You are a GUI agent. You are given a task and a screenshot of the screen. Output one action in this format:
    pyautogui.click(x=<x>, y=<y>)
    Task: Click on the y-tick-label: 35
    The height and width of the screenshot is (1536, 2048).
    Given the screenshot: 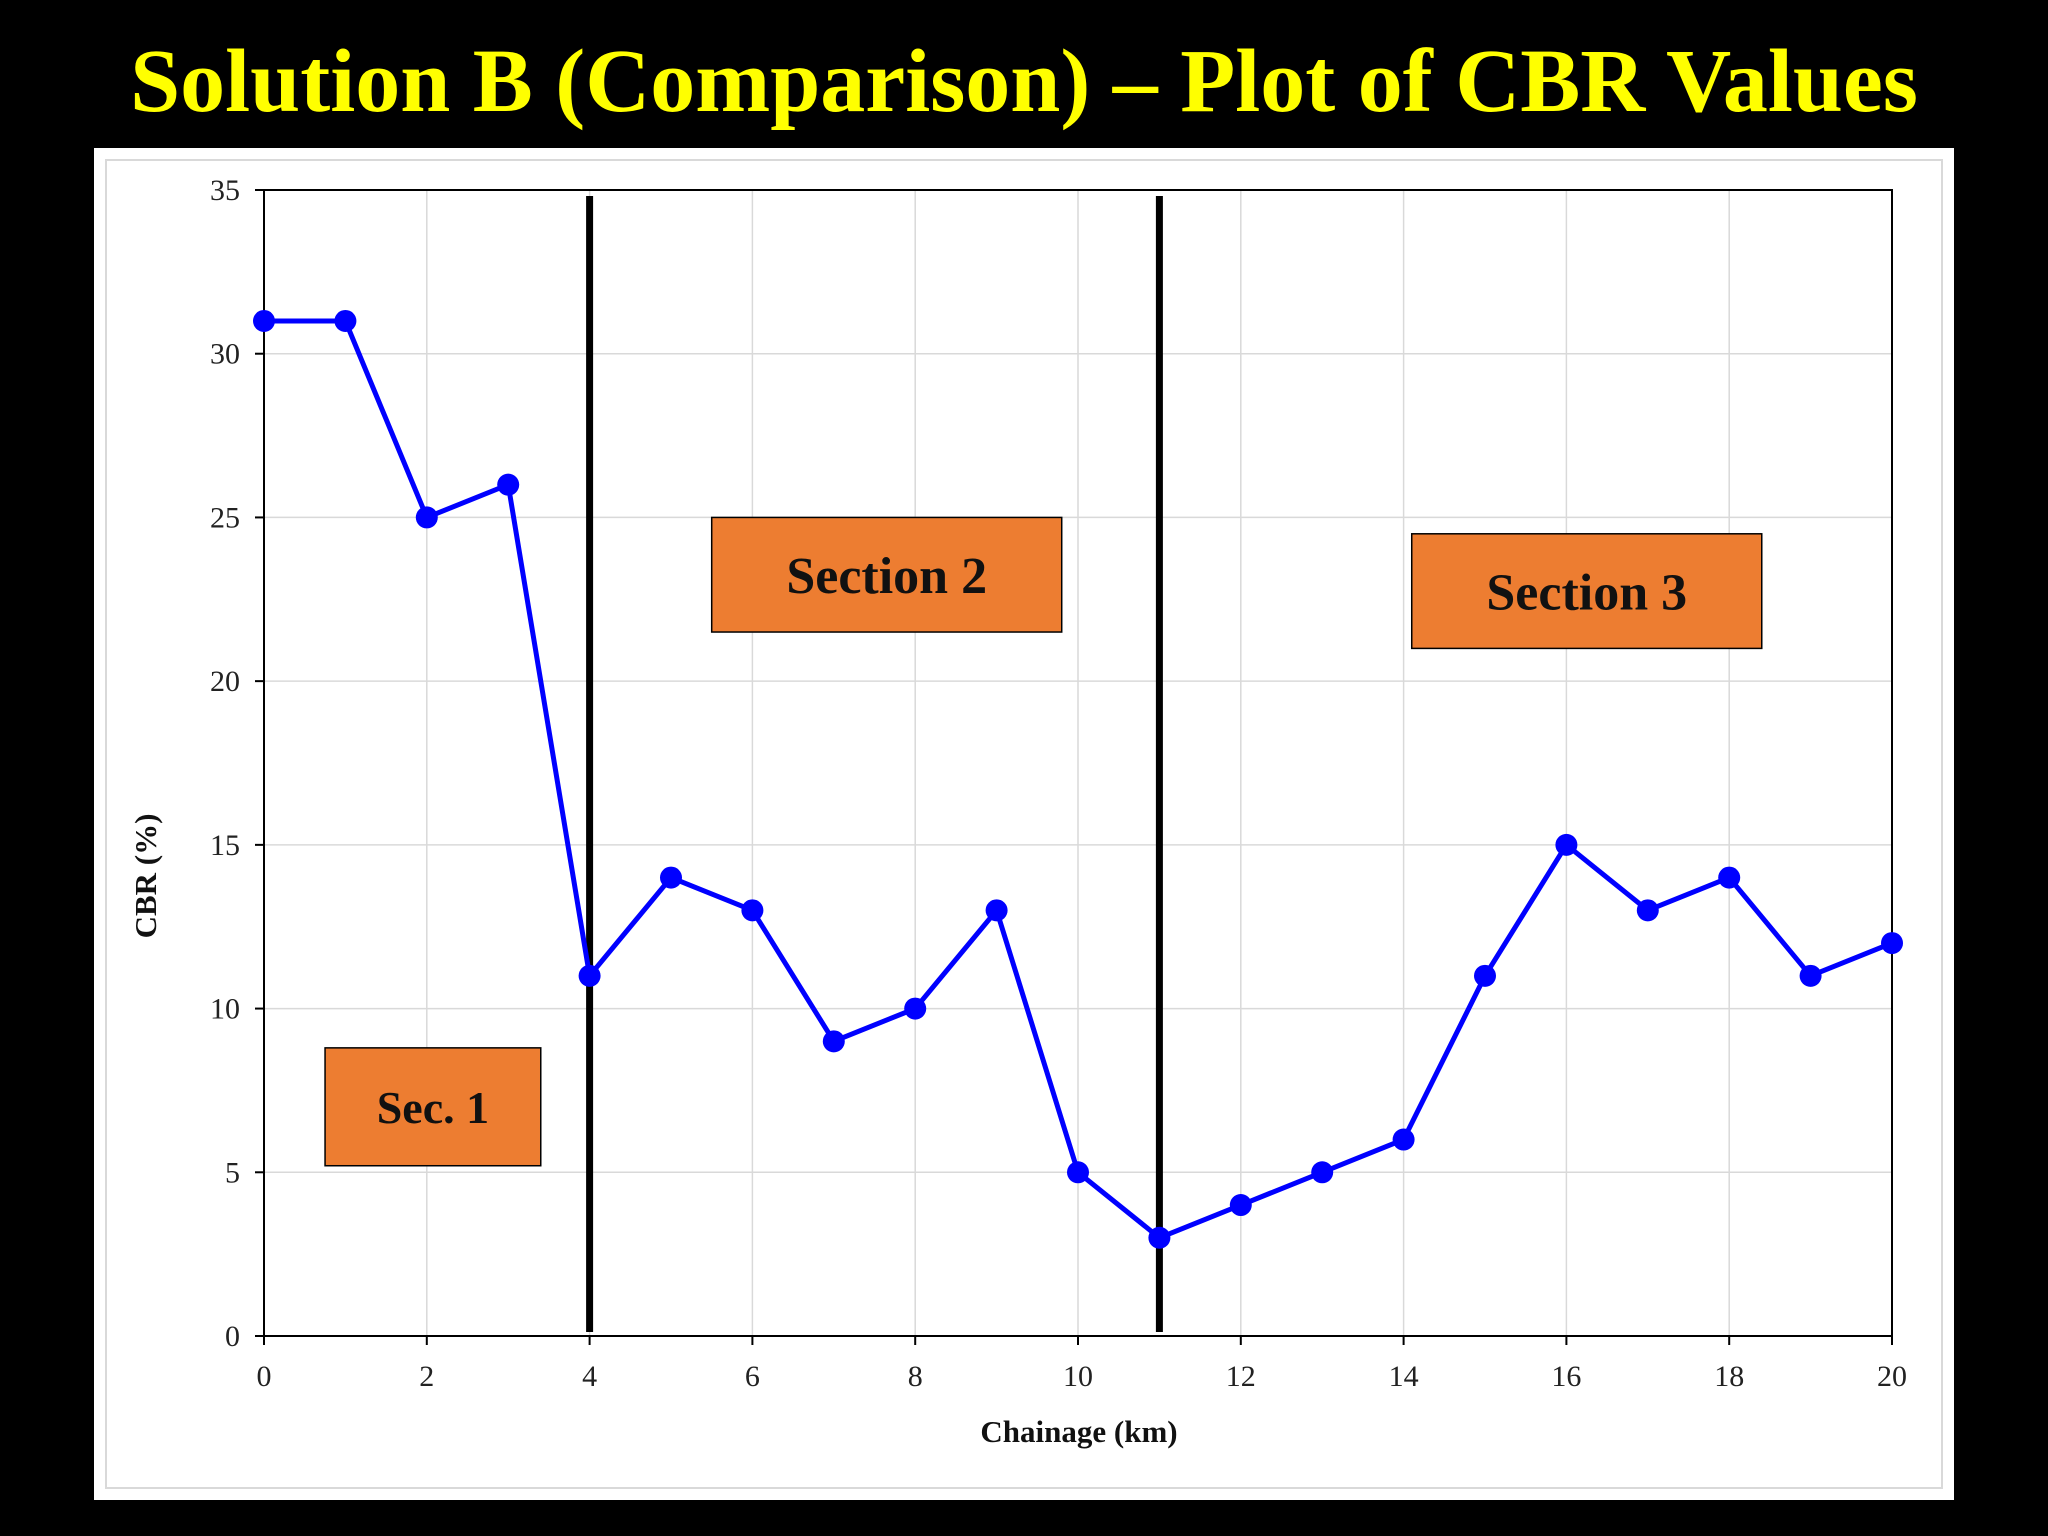 What is the action you would take?
    pyautogui.click(x=225, y=190)
    